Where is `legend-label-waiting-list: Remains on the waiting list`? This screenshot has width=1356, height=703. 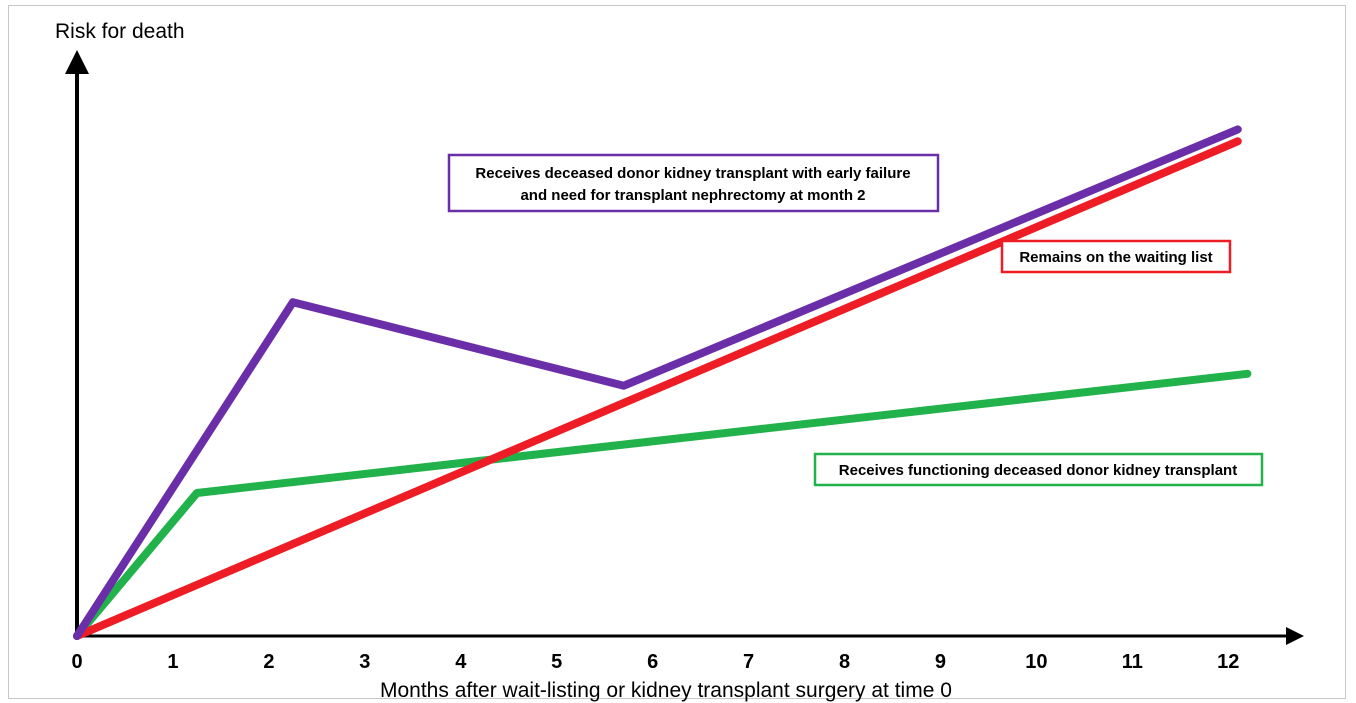 legend-label-waiting-list: Remains on the waiting list is located at coordinates (1115, 257).